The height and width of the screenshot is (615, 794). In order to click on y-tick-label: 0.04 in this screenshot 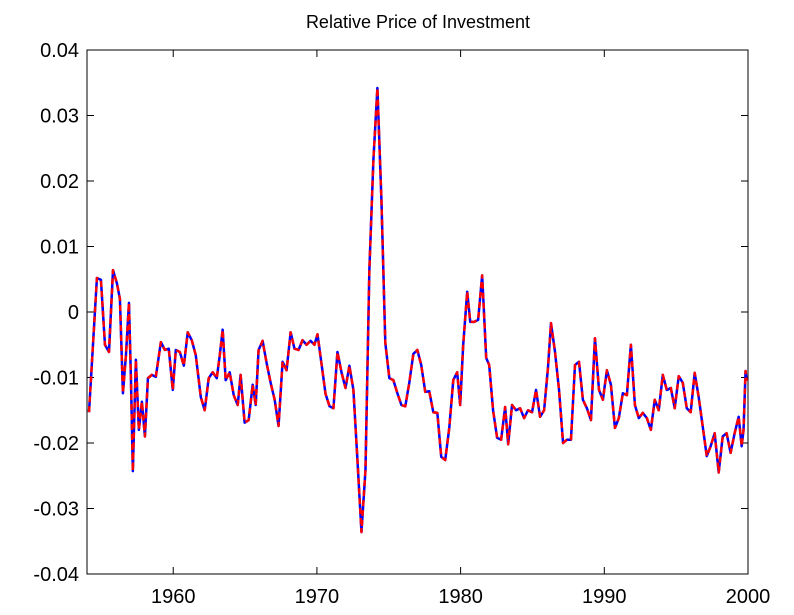, I will do `click(59, 51)`.